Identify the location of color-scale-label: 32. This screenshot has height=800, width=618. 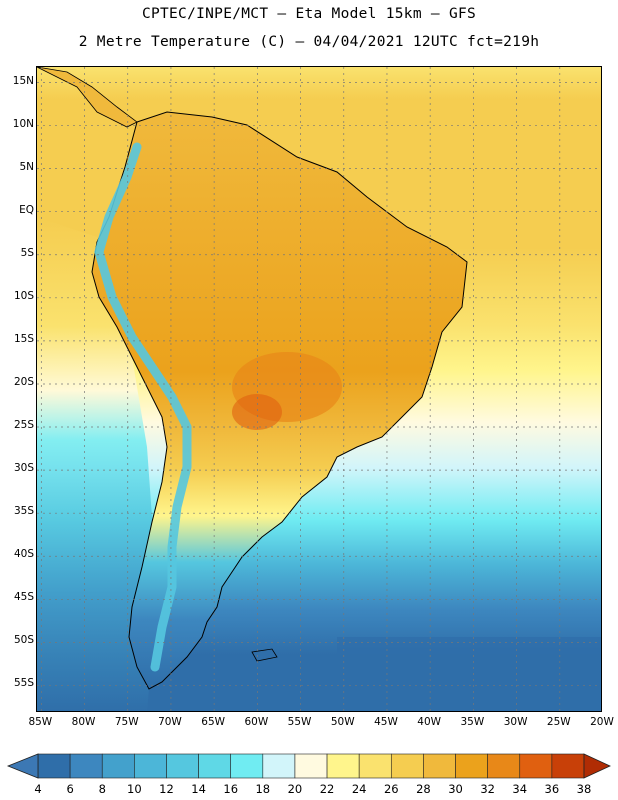
(487, 789).